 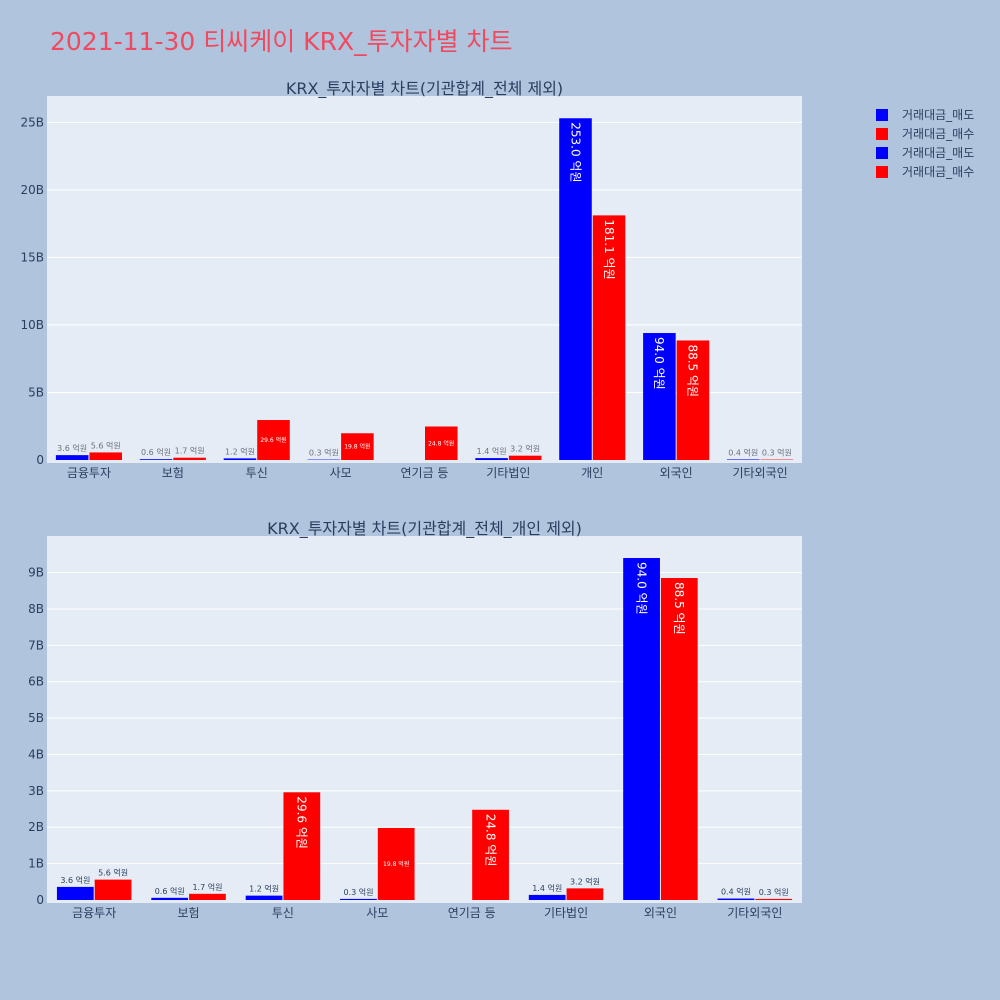 I want to click on legend: 거래대금_매도 거래대금_매수 거래대금_매도 거래대금_매수, so click(x=925, y=143).